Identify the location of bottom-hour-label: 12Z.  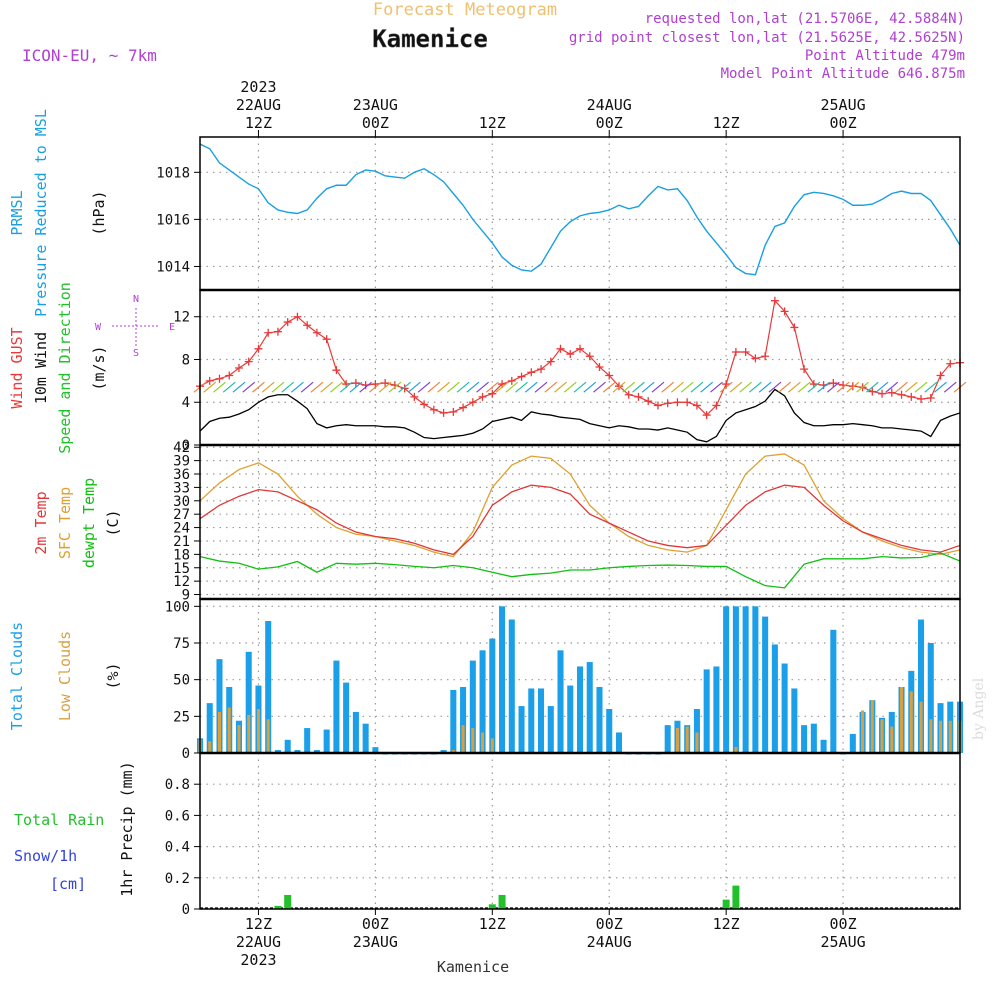
(492, 924).